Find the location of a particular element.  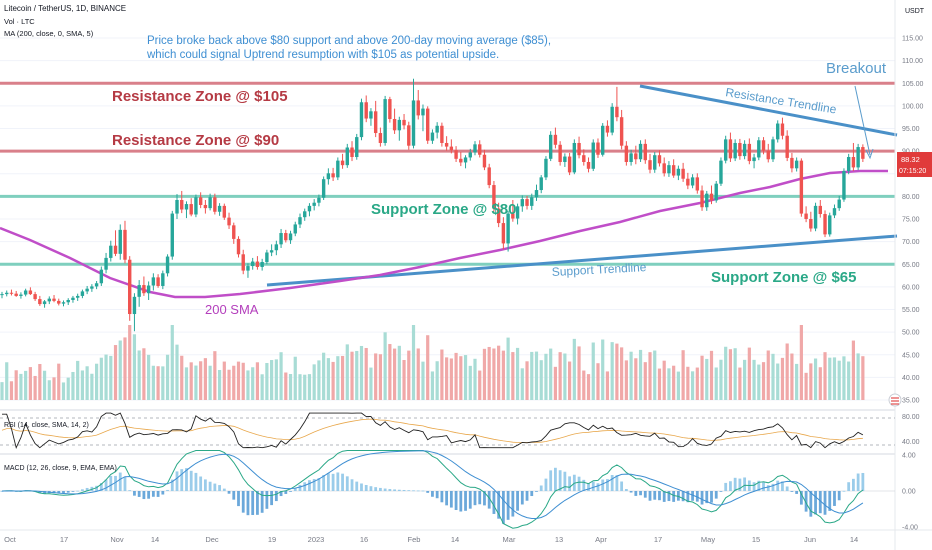

time-tick-label: Feb is located at coordinates (414, 539).